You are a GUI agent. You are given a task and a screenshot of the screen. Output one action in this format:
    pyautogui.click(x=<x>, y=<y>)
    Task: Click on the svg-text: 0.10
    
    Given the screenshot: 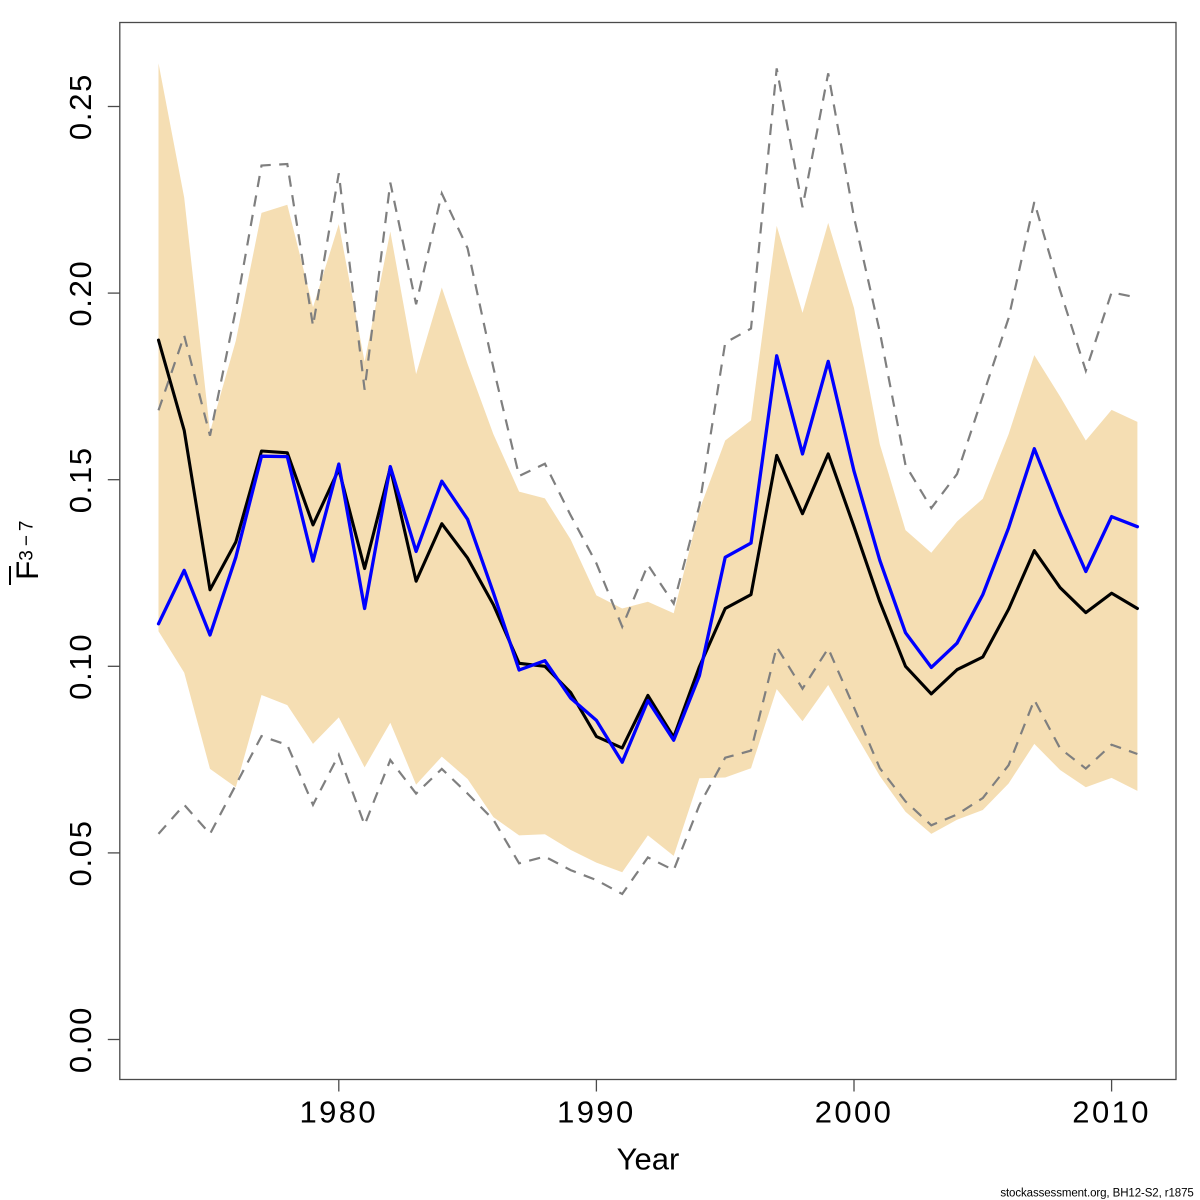 What is the action you would take?
    pyautogui.click(x=80, y=666)
    